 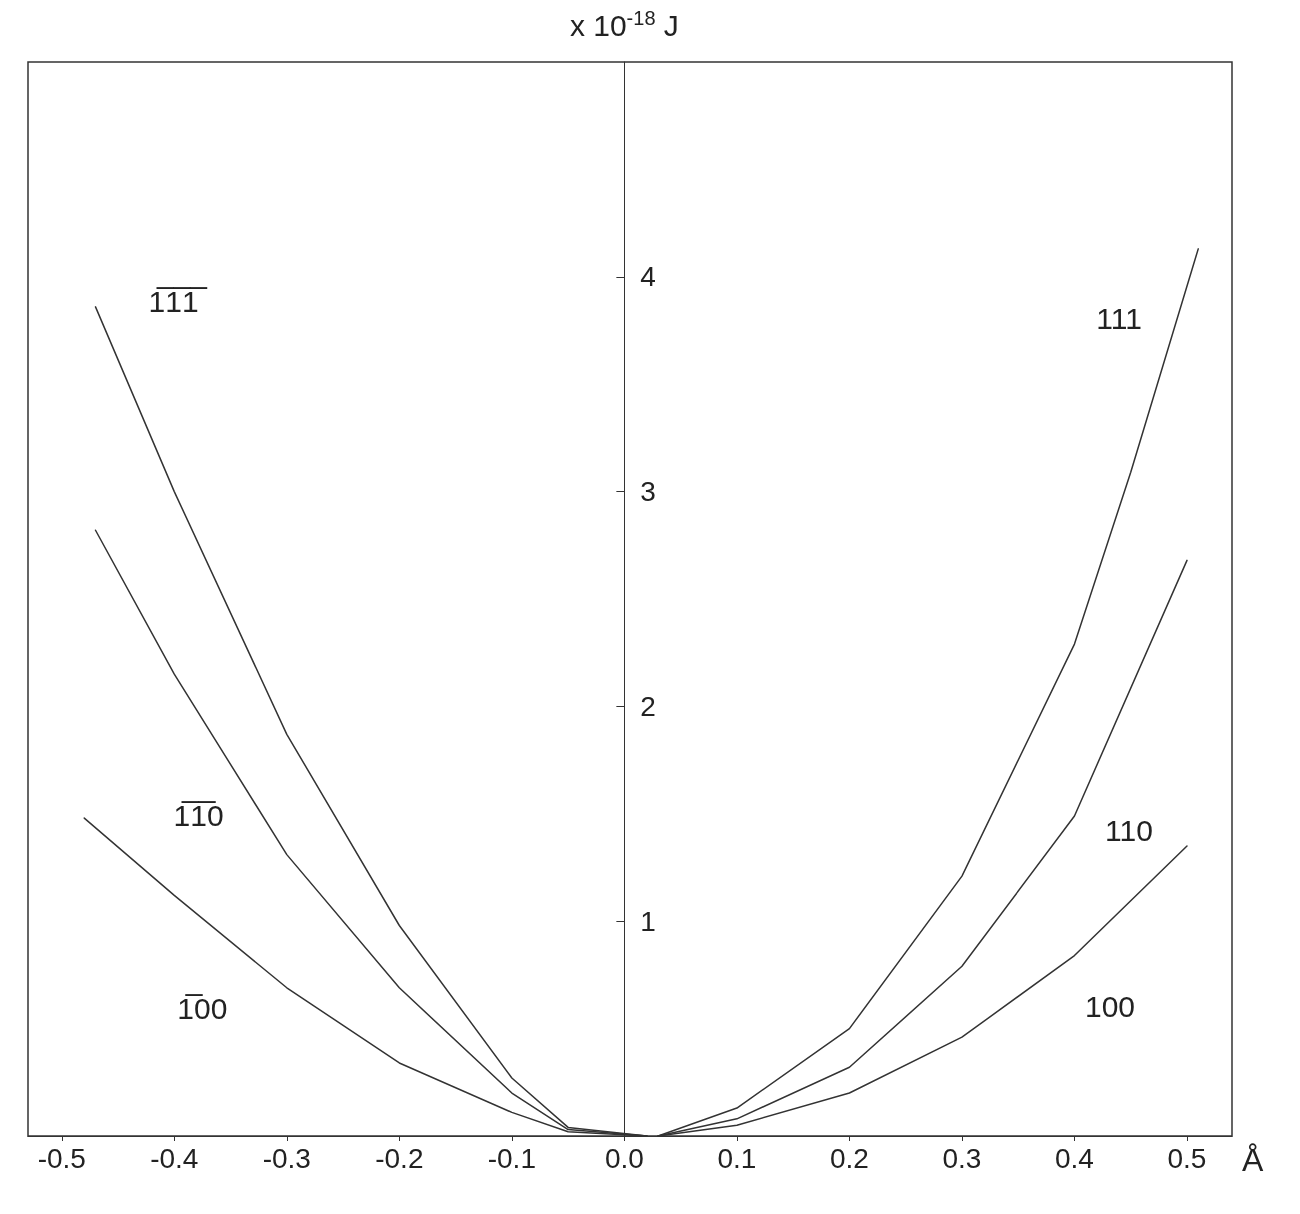 I want to click on x-tick-label: -0.2, so click(x=399, y=1158).